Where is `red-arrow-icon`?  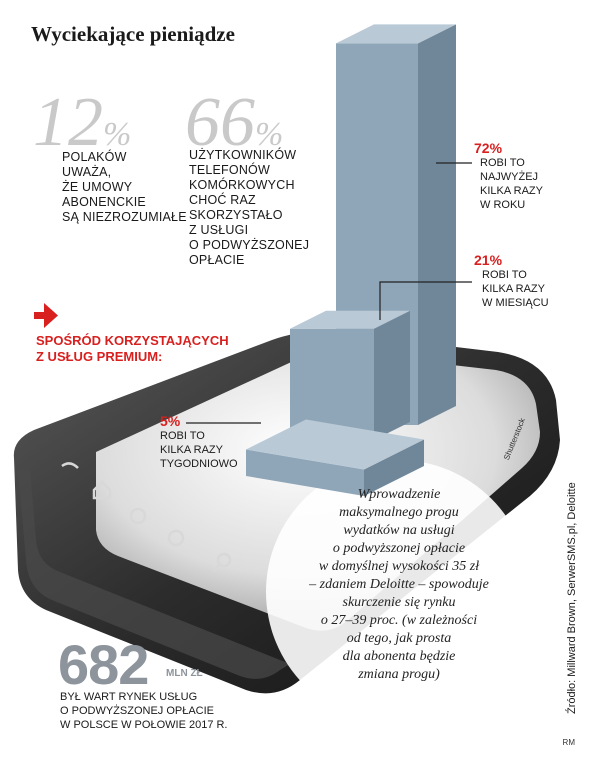 red-arrow-icon is located at coordinates (46, 315).